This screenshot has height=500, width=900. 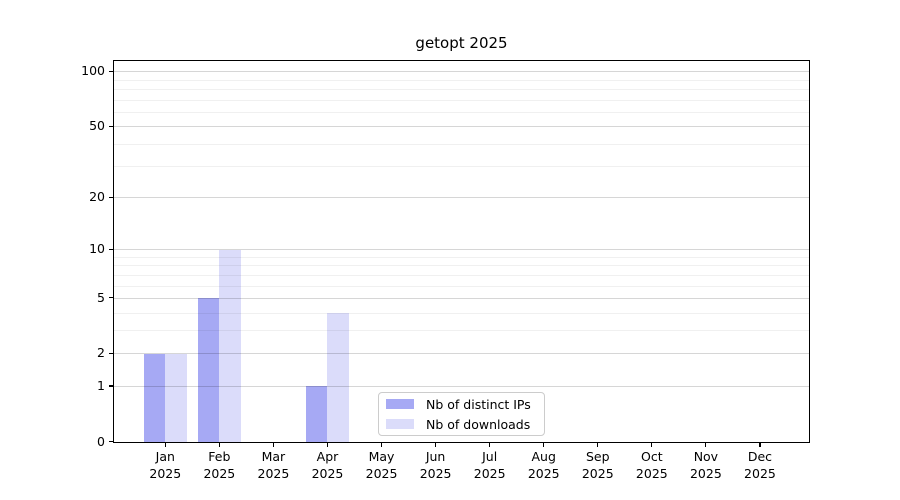 I want to click on x-tick-feb, so click(x=219, y=445).